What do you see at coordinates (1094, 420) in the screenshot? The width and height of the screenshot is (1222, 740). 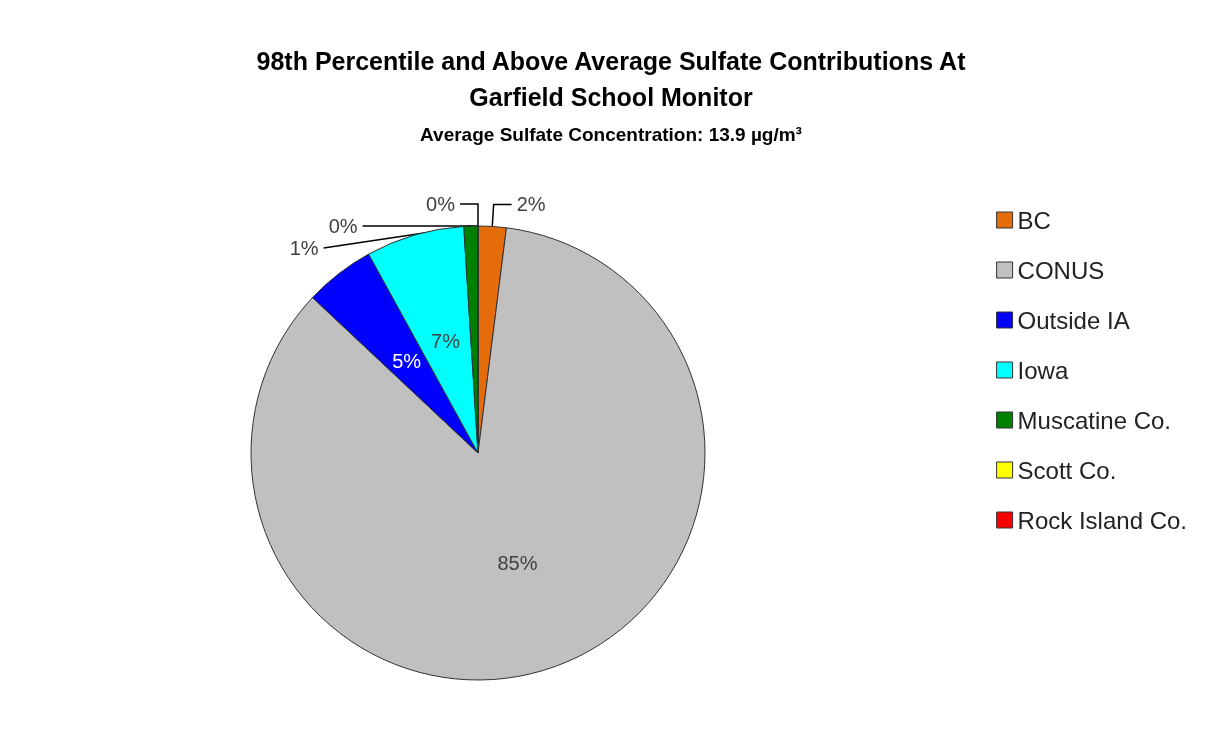 I see `legend-label: Muscatine Co.` at bounding box center [1094, 420].